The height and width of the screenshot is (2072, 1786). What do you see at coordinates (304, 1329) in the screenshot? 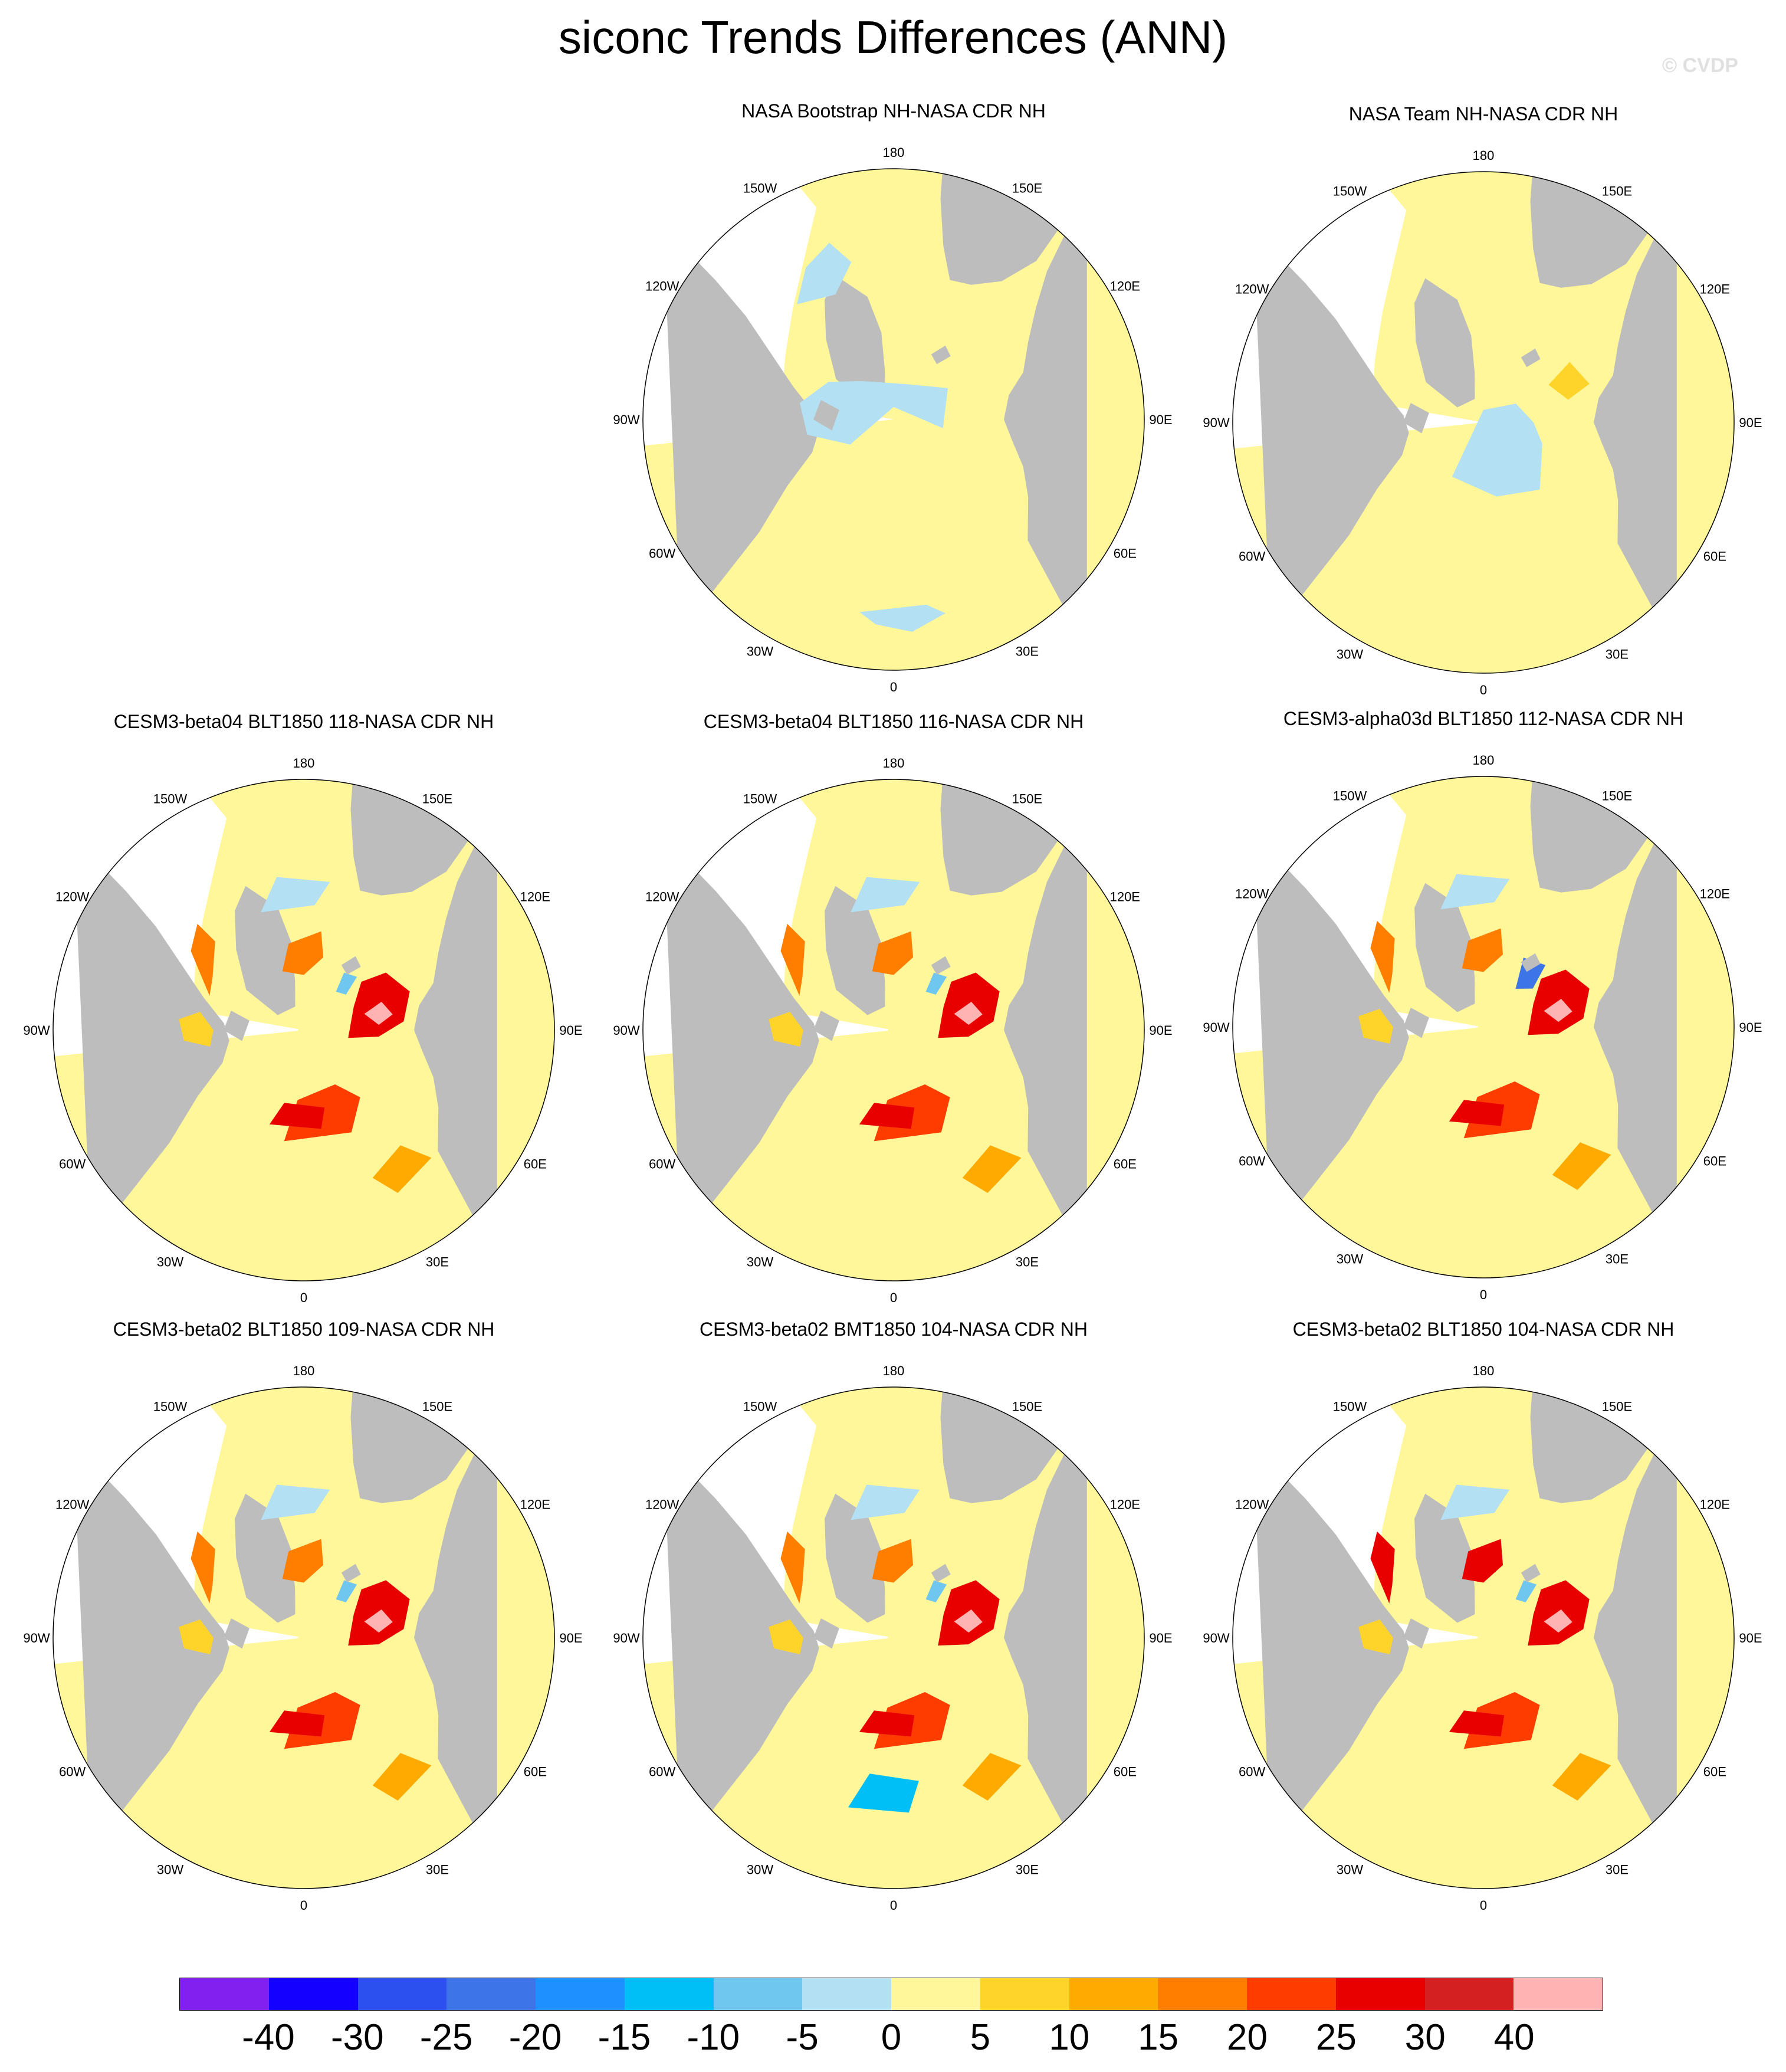
I see `panel-title: CESM3-beta02 BLT1850 109-NASA CDR NH` at bounding box center [304, 1329].